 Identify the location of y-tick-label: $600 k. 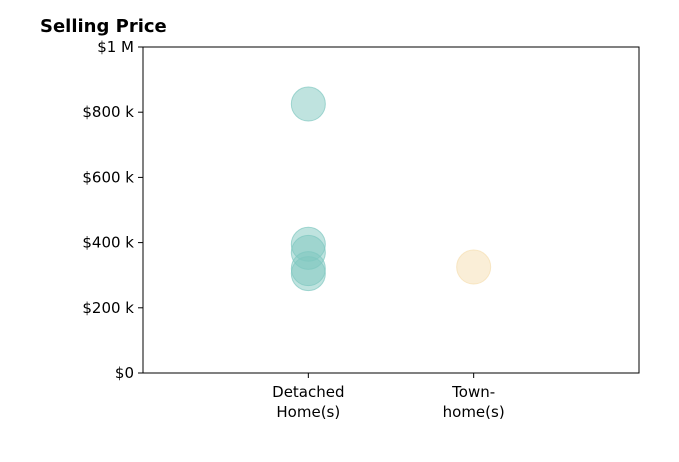
(108, 177).